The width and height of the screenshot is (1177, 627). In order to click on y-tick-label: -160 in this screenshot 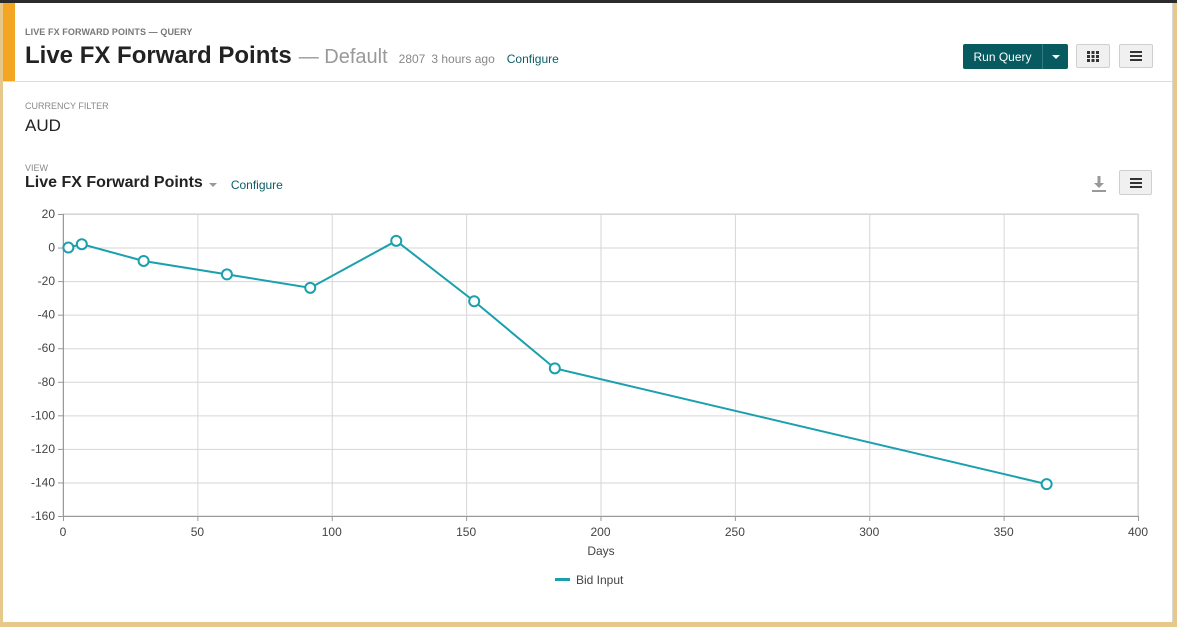, I will do `click(43, 516)`.